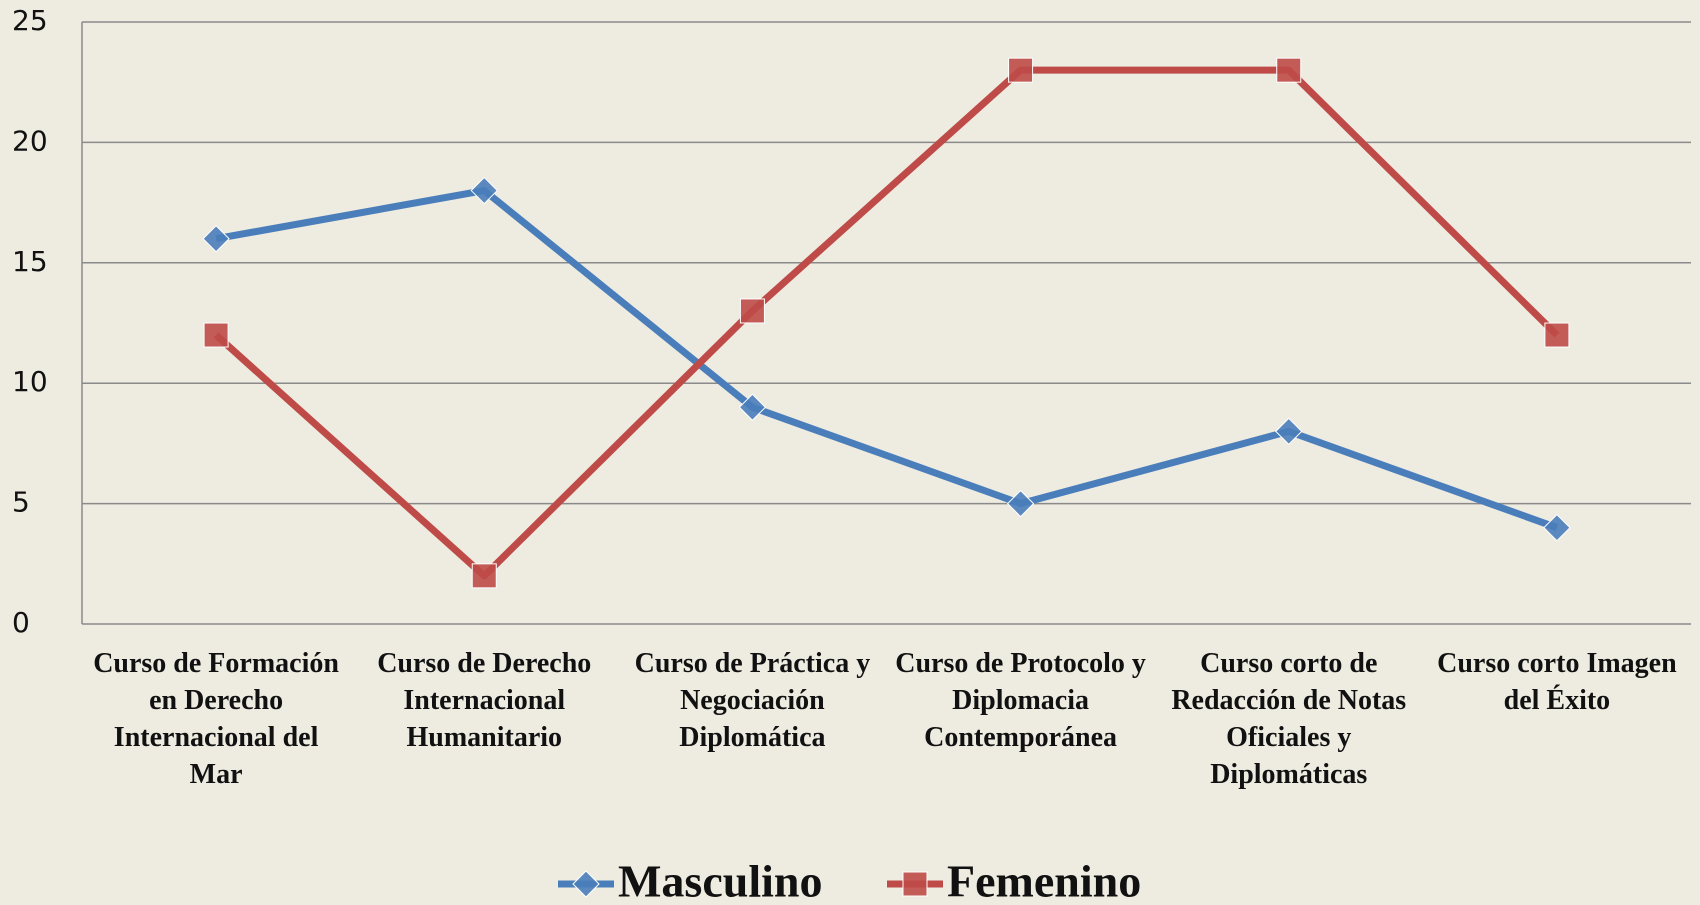 The image size is (1700, 905). What do you see at coordinates (1044, 880) in the screenshot?
I see `legend-label: Femenino` at bounding box center [1044, 880].